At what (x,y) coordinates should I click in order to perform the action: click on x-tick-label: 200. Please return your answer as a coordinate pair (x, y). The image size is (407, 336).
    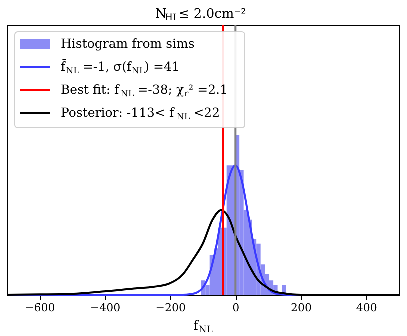
    Looking at the image, I should click on (301, 308).